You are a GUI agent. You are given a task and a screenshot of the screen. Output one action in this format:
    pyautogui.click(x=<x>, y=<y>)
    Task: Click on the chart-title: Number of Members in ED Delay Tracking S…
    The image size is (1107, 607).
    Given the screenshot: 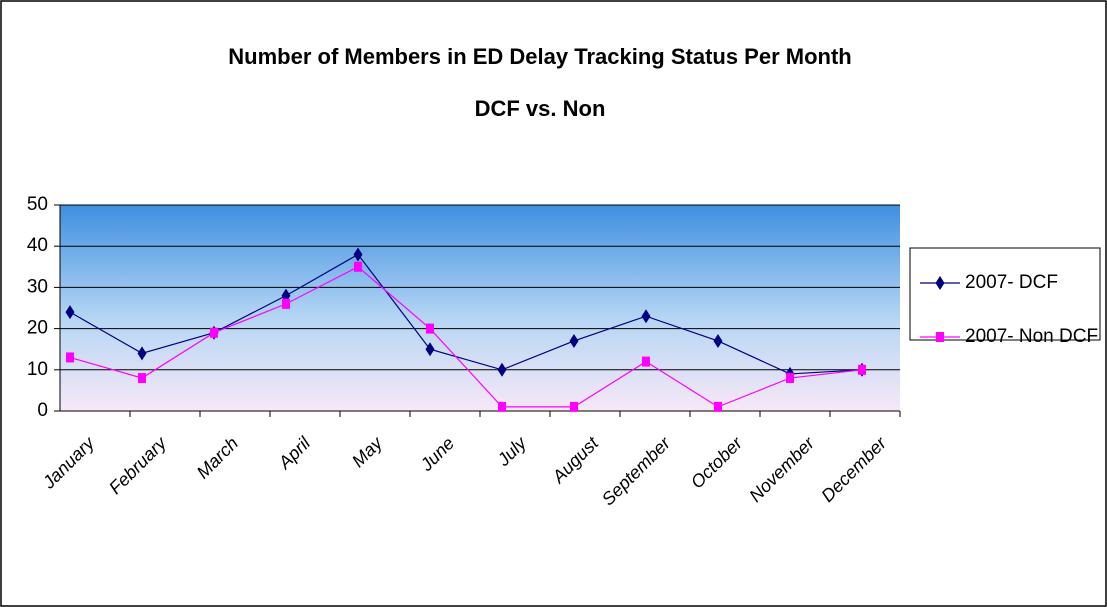 What is the action you would take?
    pyautogui.click(x=539, y=56)
    